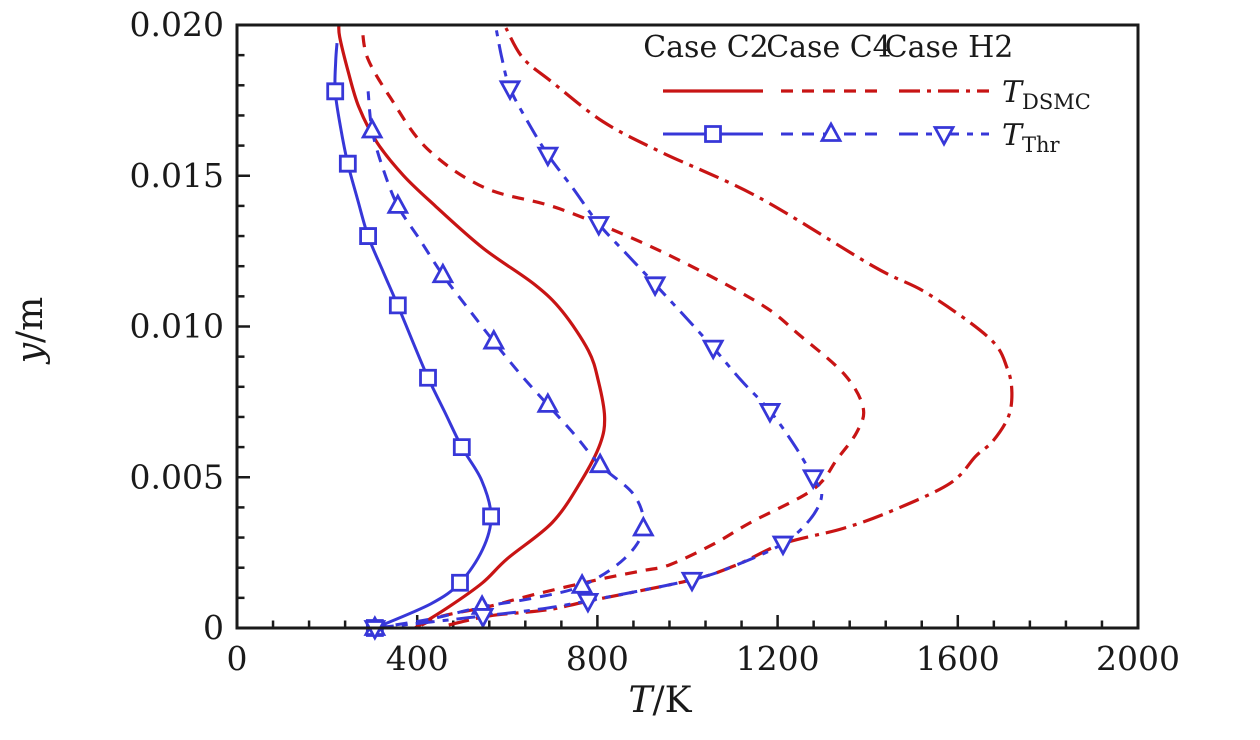 This screenshot has height=740, width=1260. Describe the element at coordinates (826, 118) in the screenshot. I see `legend-line-samples` at that location.